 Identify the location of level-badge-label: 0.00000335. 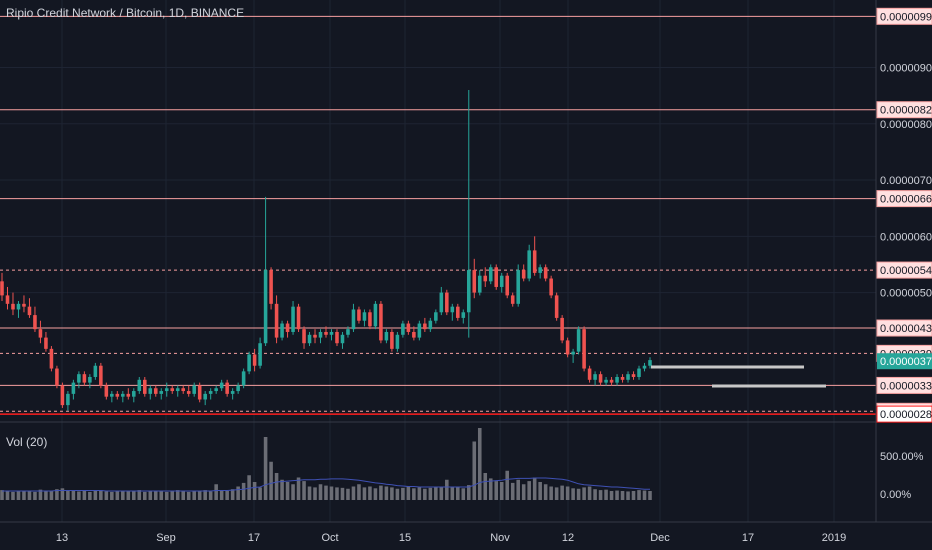
(906, 386).